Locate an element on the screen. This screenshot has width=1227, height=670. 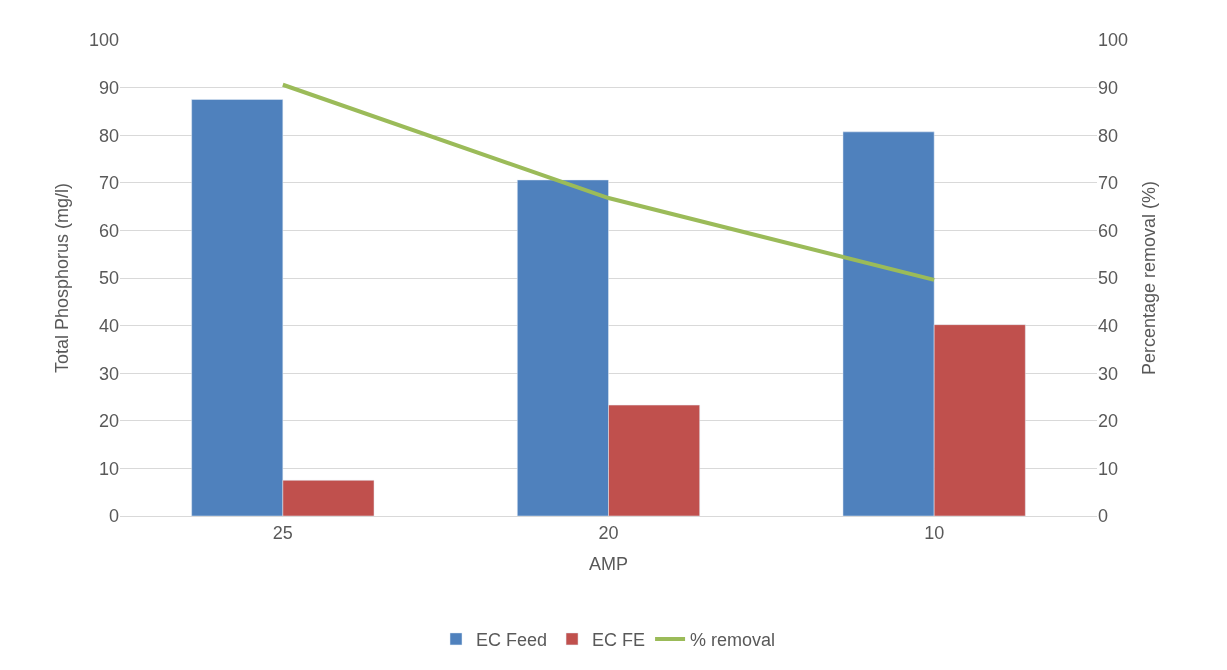
y-tick-label: 90 is located at coordinates (108, 87).